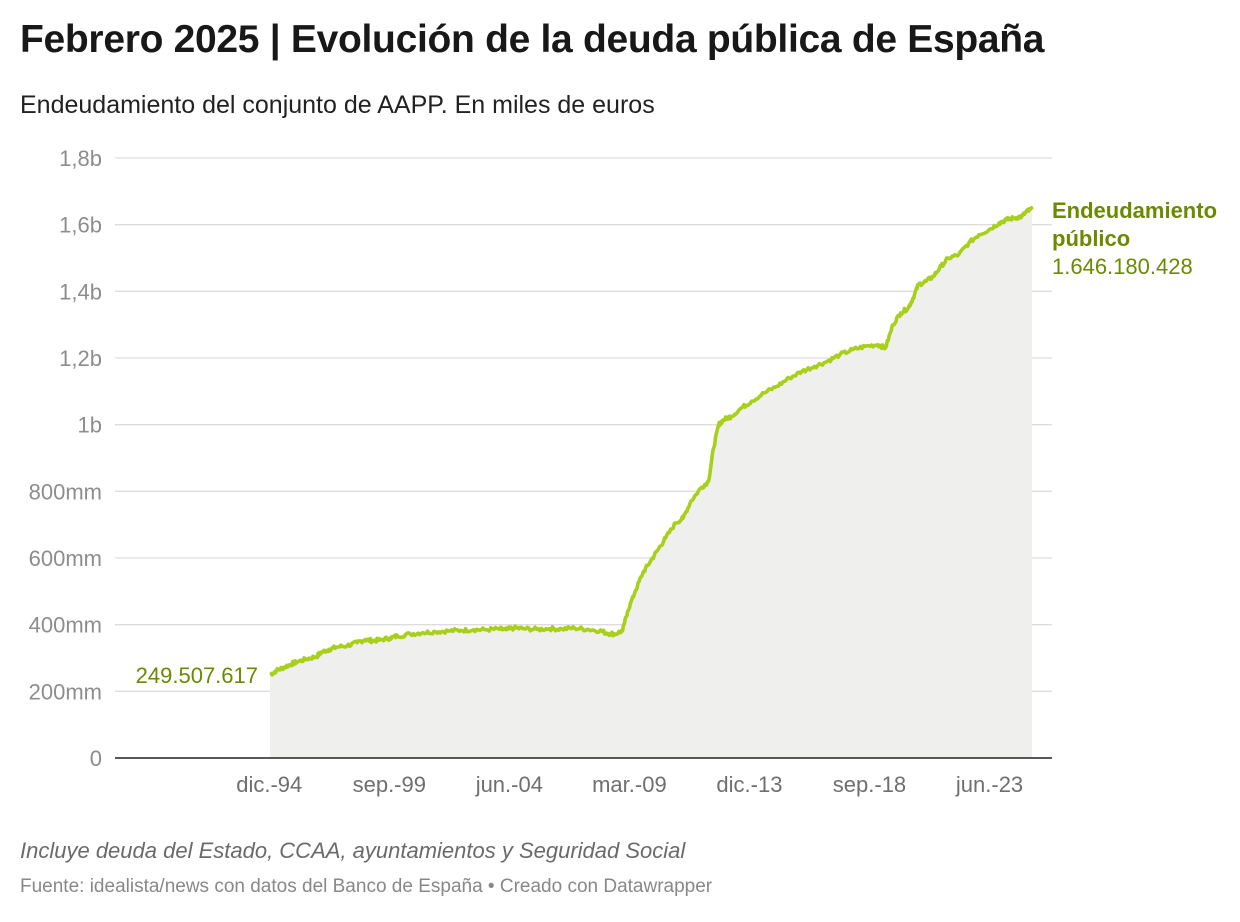  Describe the element at coordinates (65, 691) in the screenshot. I see `y-tick-label: 200mm` at that location.